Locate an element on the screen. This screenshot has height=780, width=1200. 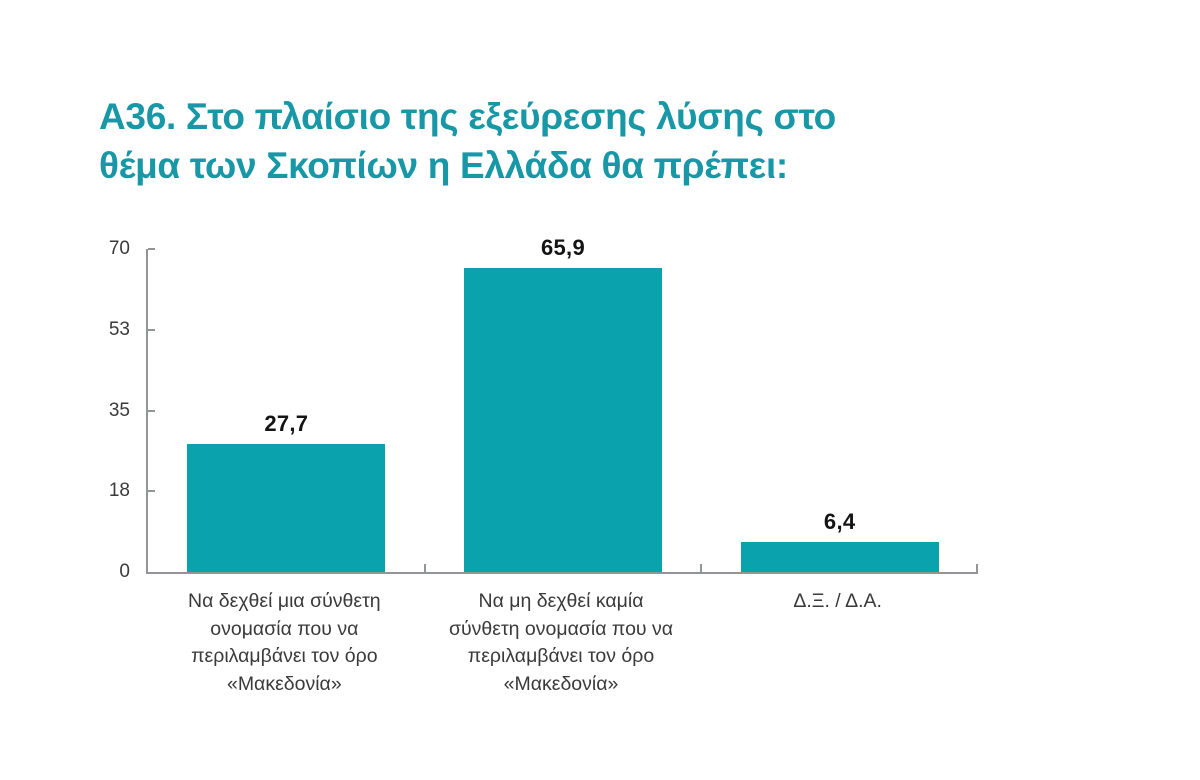
y-tick-label: 70 is located at coordinates (119, 248).